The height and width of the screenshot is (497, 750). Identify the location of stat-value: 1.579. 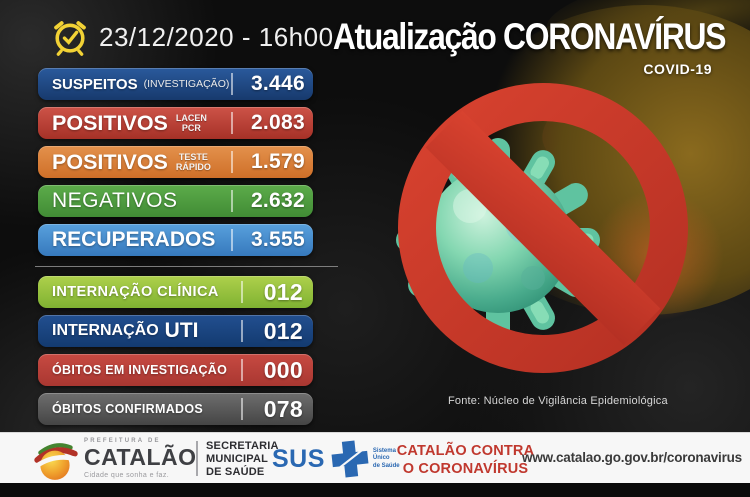
(277, 161).